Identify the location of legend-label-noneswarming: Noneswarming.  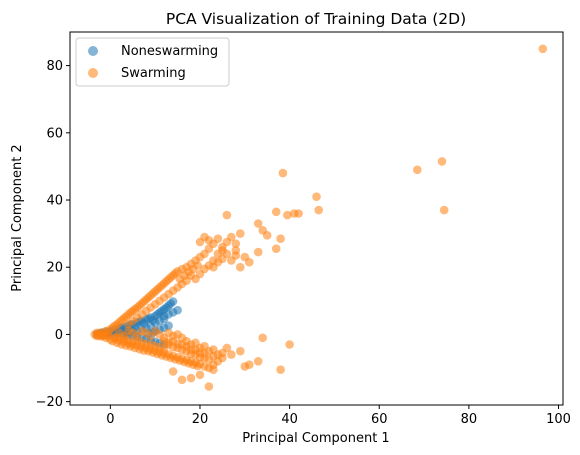
(169, 51).